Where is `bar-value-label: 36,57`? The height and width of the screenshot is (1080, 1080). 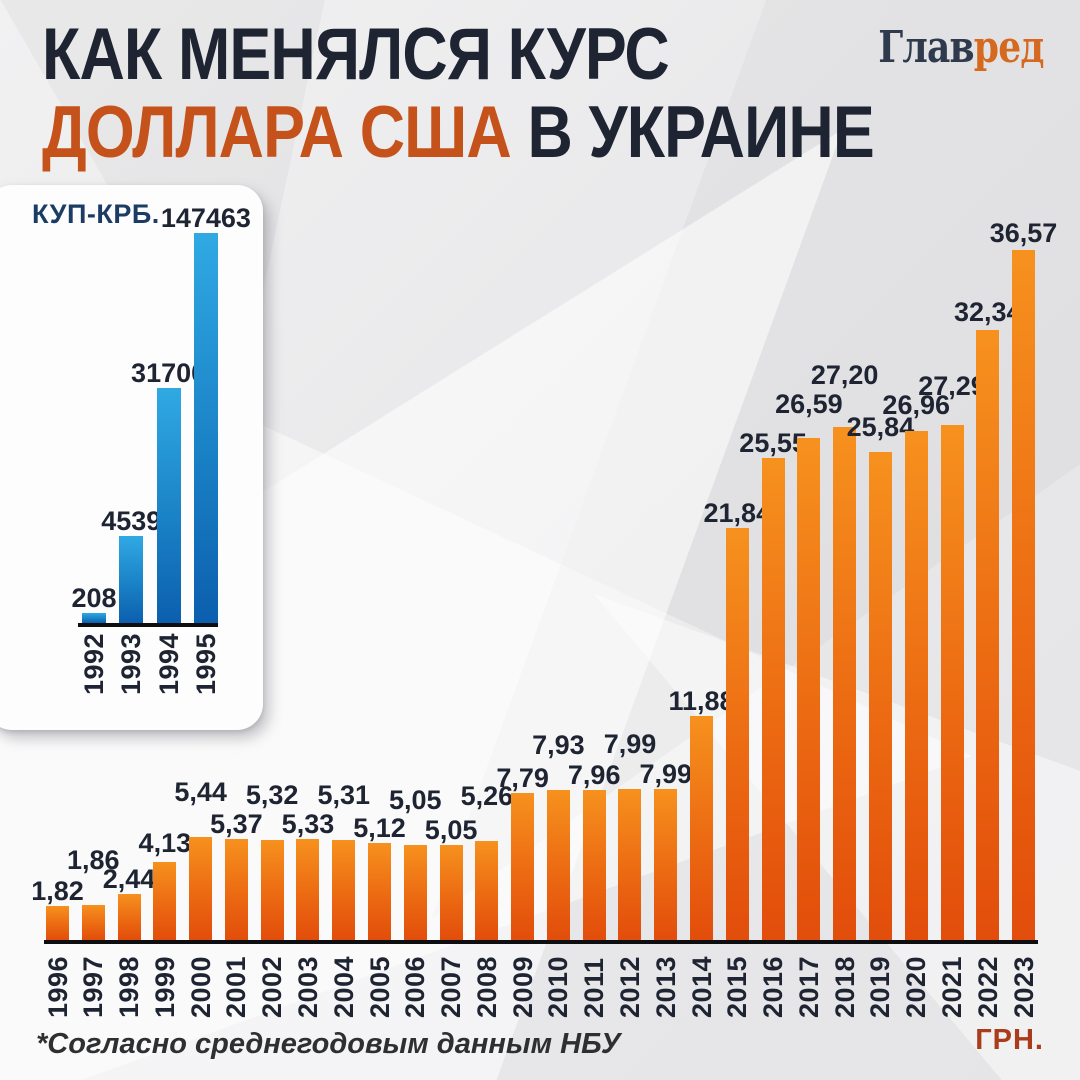 bar-value-label: 36,57 is located at coordinates (1023, 233).